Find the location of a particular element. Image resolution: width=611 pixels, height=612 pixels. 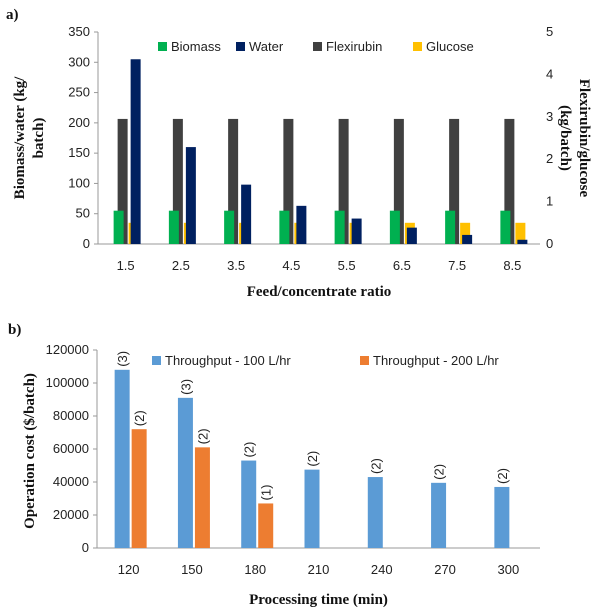

panel-a-right-tick-label: 5 is located at coordinates (549, 31).